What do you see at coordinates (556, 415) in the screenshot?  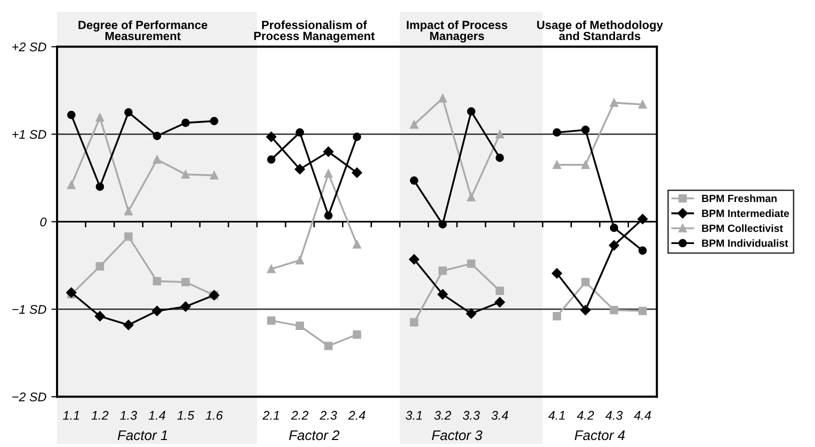 I see `x-tick-label: 4.1` at bounding box center [556, 415].